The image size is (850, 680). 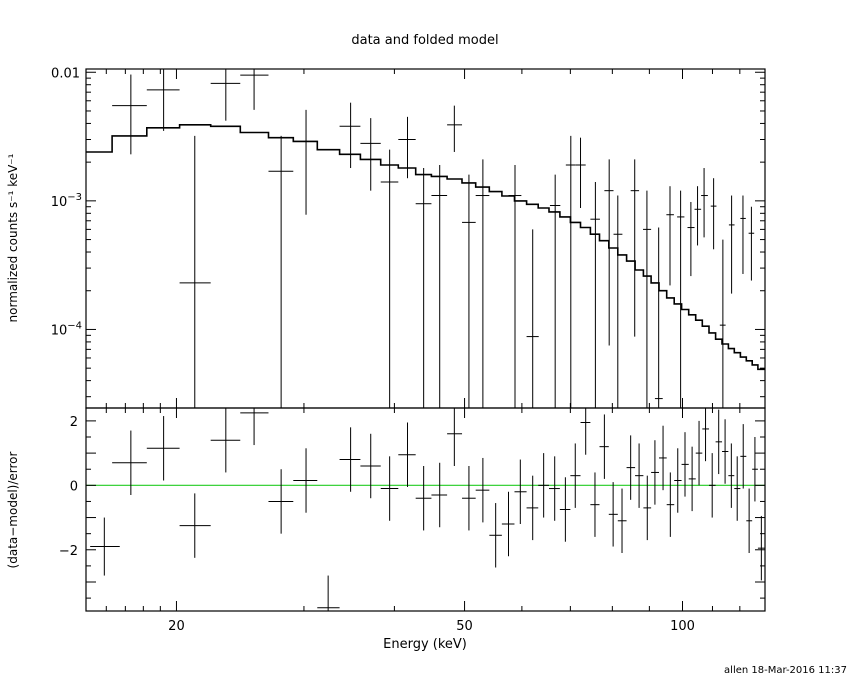 What do you see at coordinates (424, 40) in the screenshot?
I see `chart-title: data and folded model` at bounding box center [424, 40].